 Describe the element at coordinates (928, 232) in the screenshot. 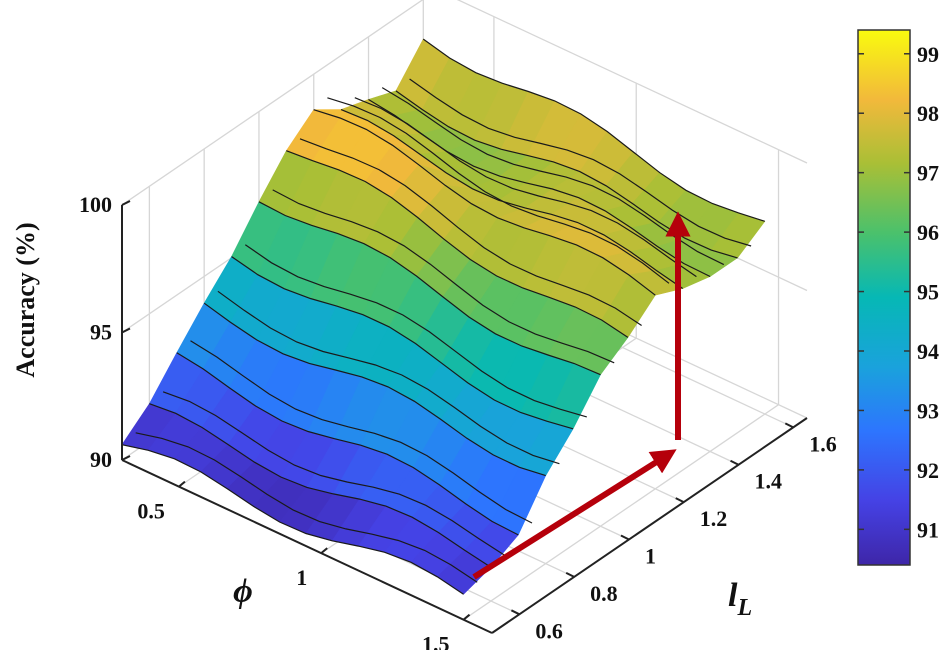

I see `colorbar-tick-label: 96` at that location.